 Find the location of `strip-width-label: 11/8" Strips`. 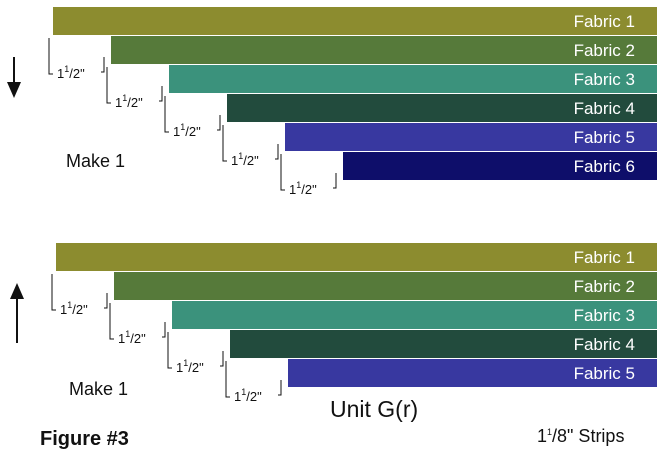

strip-width-label: 11/8" Strips is located at coordinates (580, 436).